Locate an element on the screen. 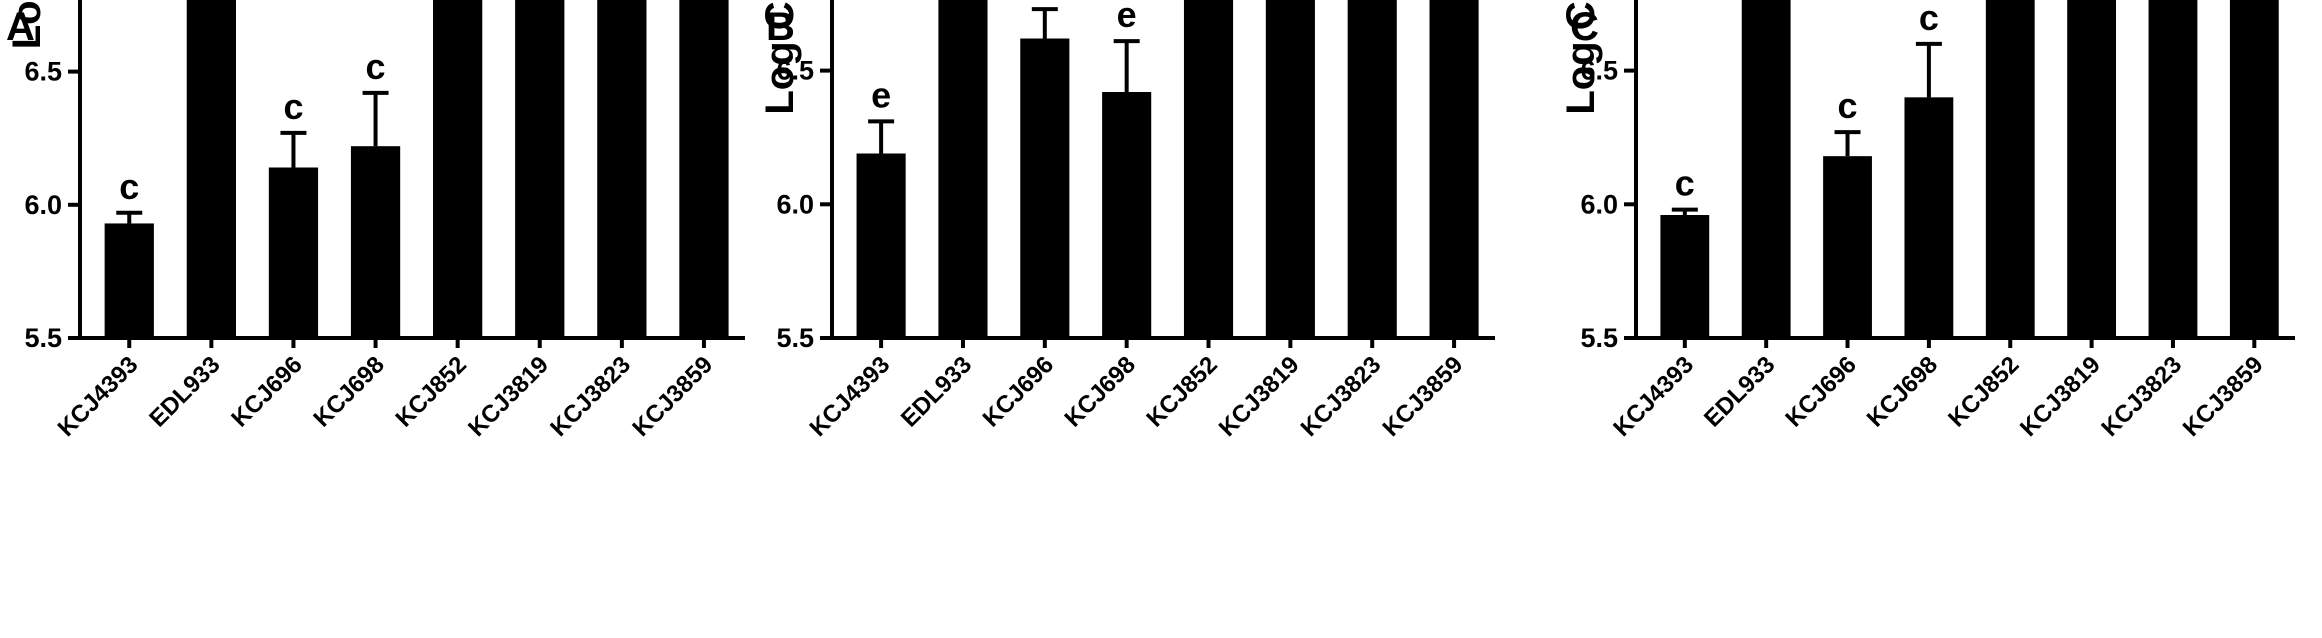  panel-a-letter: A is located at coordinates (20, 27).